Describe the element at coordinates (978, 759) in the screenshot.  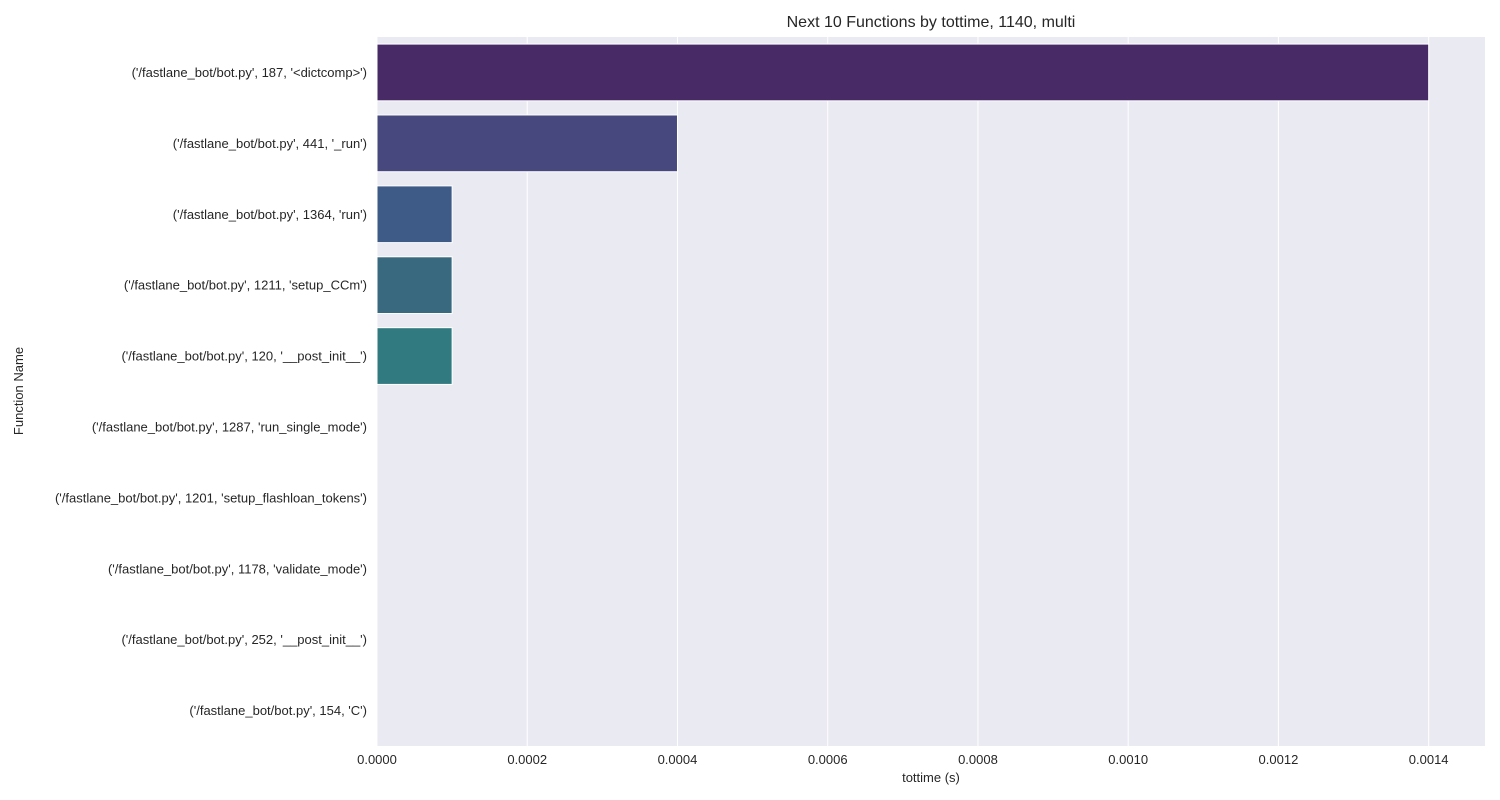
I see `x-tick-label: 0.0008` at that location.